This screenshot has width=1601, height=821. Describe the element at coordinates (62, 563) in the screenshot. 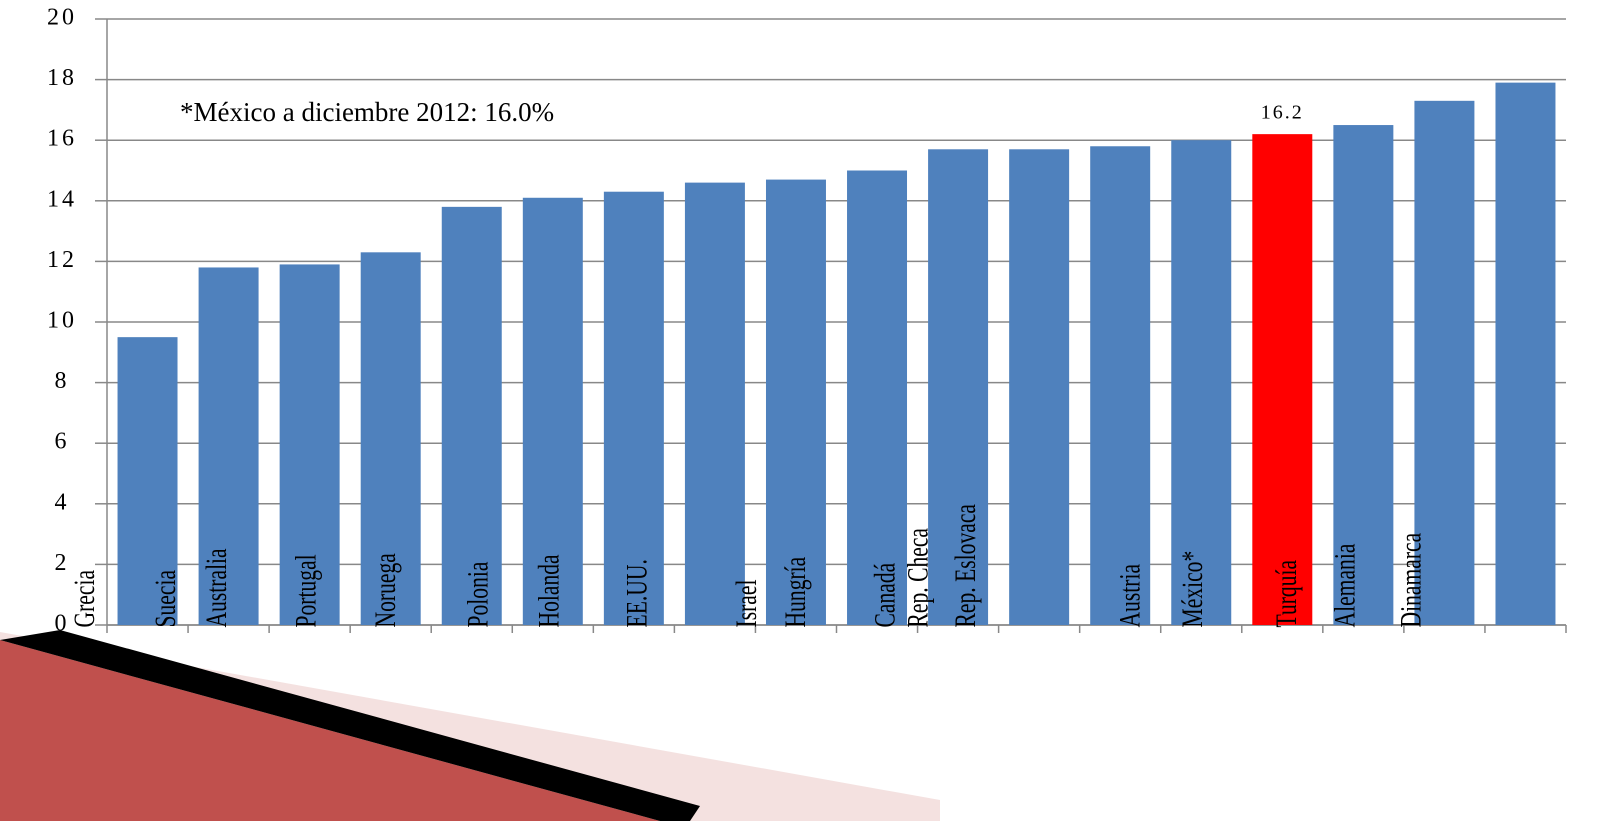

I see `y-tick-label: 2` at that location.